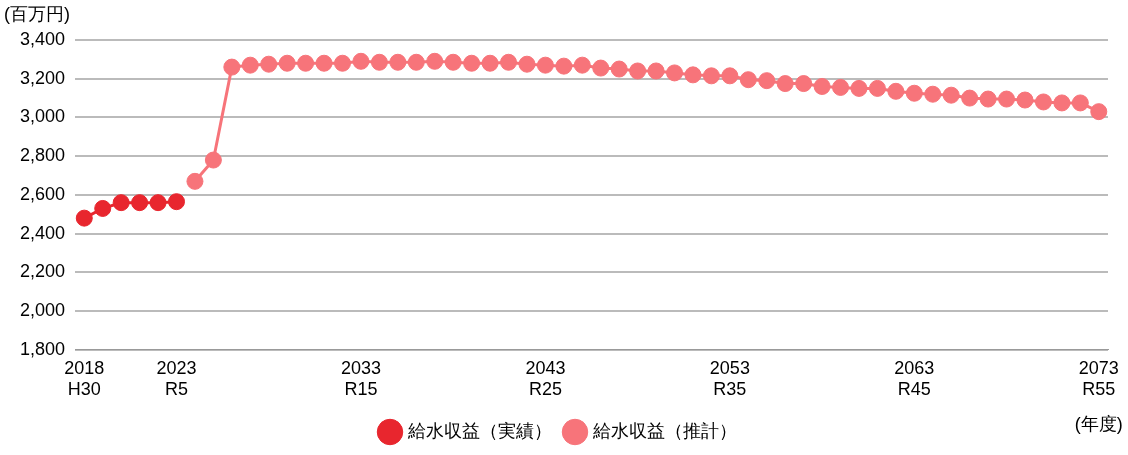 The width and height of the screenshot is (1128, 455). I want to click on legend-label: 給水収益（実績）, so click(479, 430).